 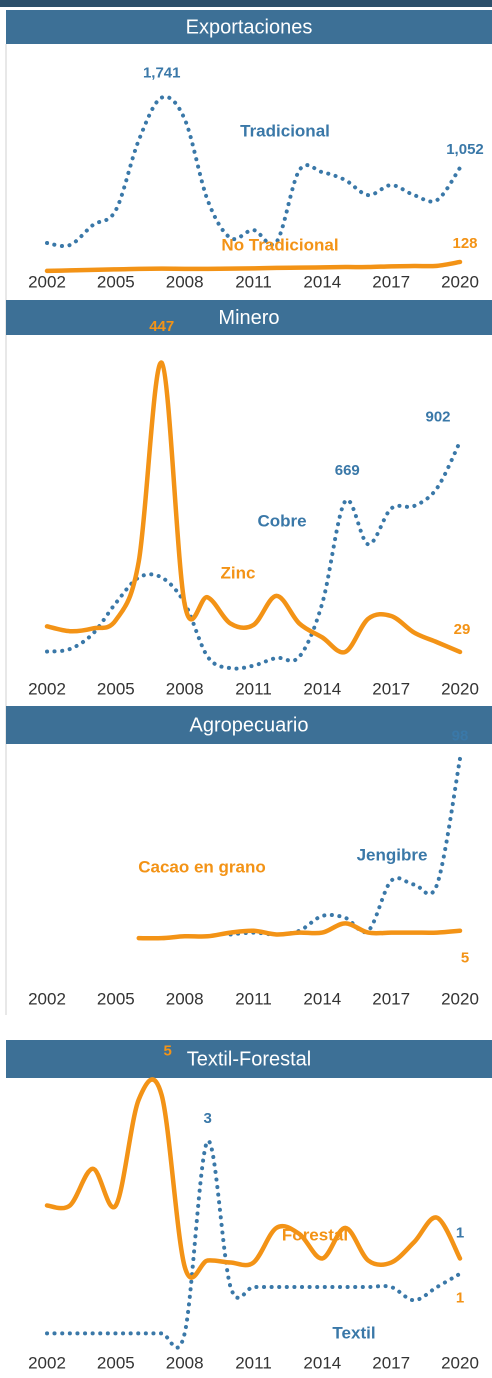 I want to click on panel-title: Exportaciones, so click(x=249, y=27).